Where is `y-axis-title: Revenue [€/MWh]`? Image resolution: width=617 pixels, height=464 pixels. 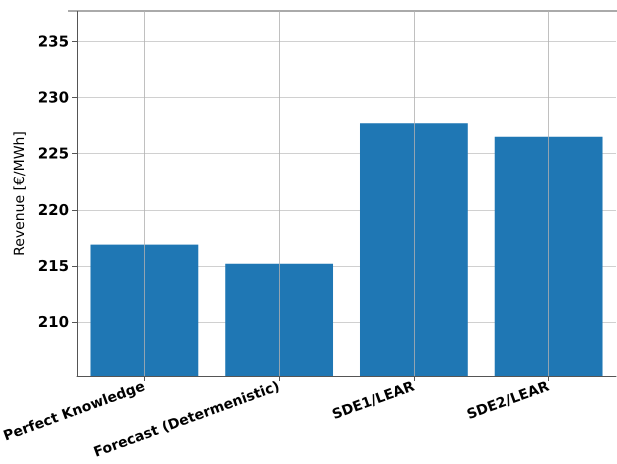
y-axis-title: Revenue [€/MWh] is located at coordinates (20, 193).